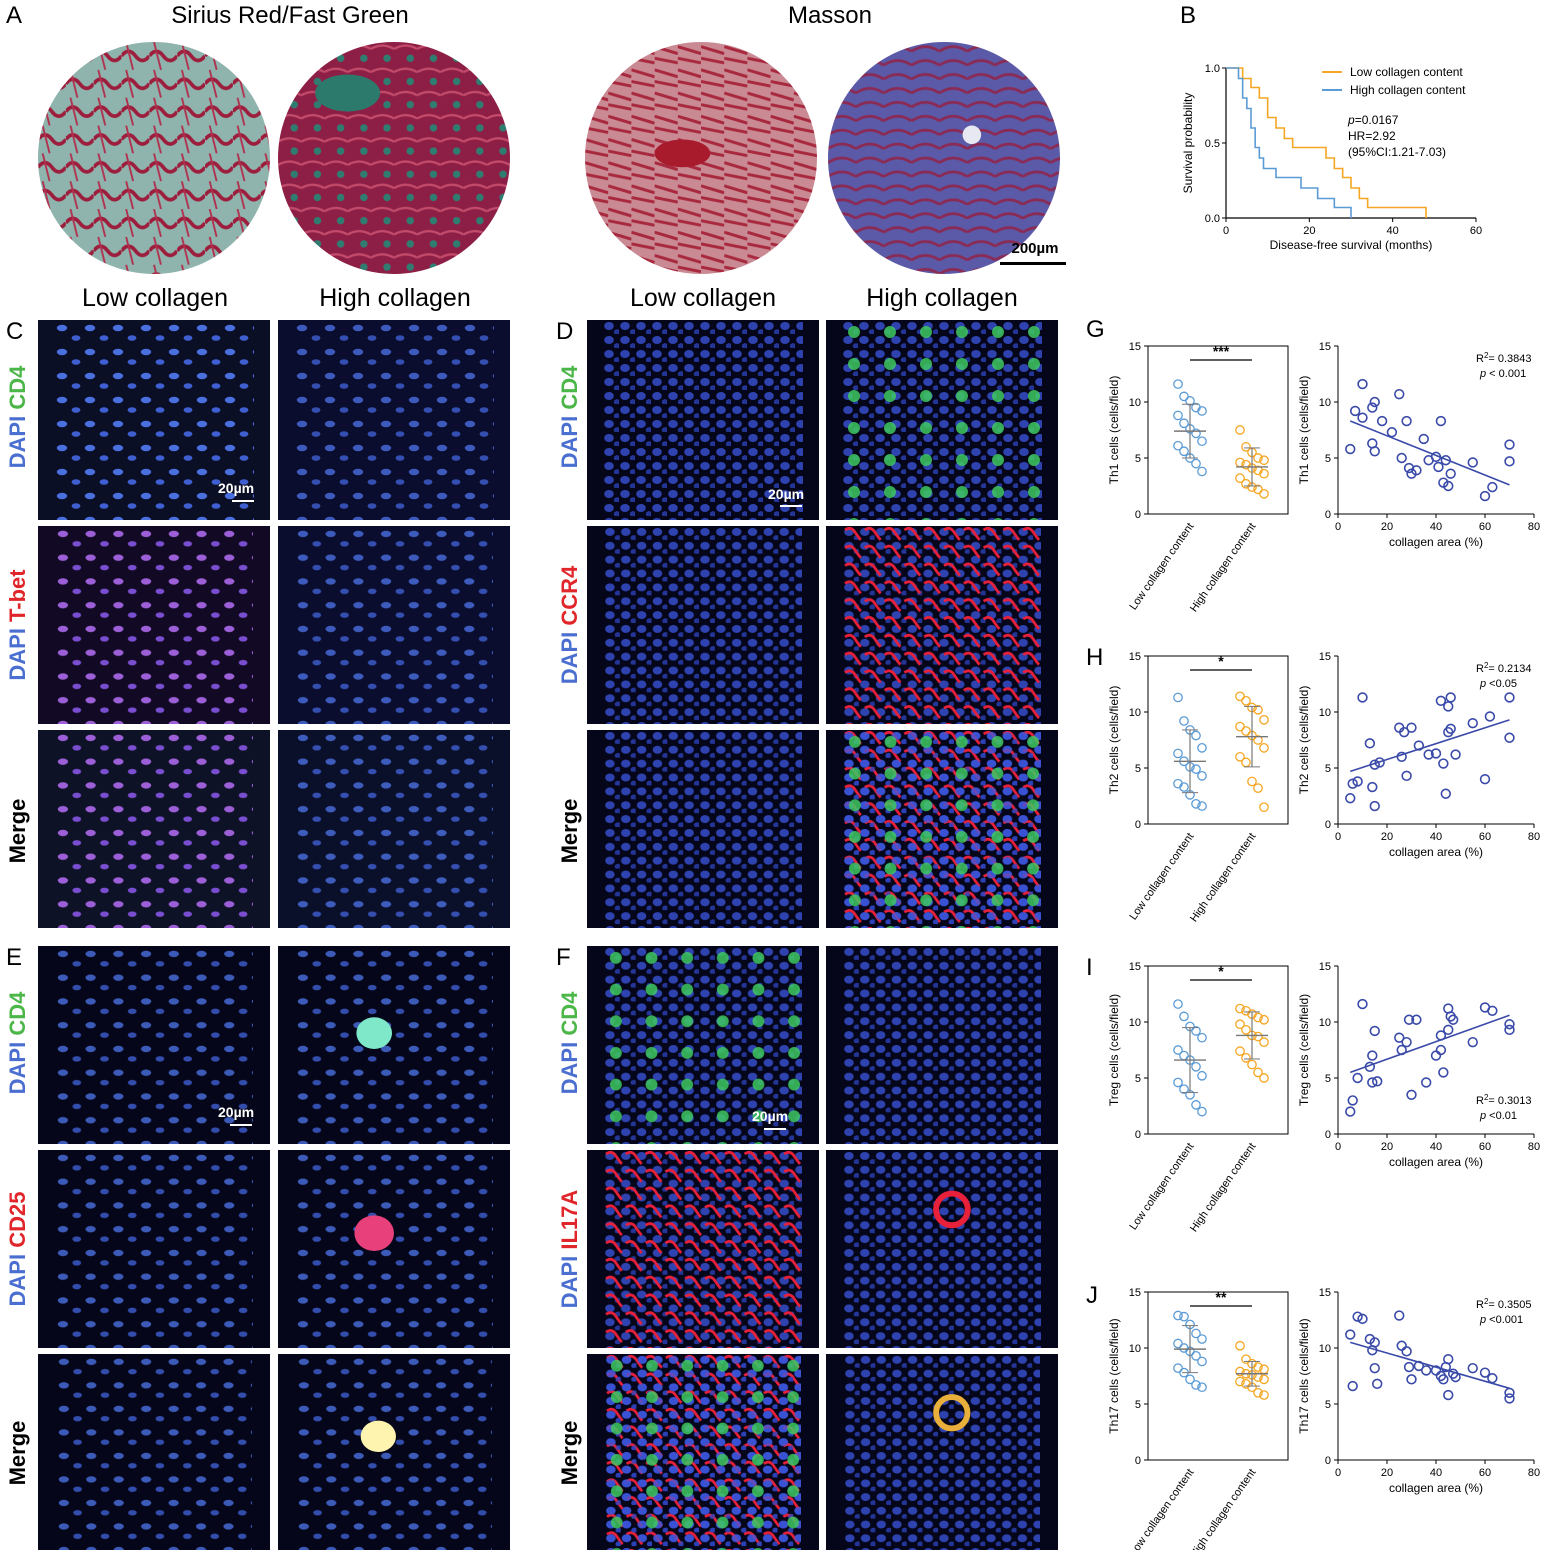  What do you see at coordinates (703, 1249) in the screenshot?
I see `f-low-il17a` at bounding box center [703, 1249].